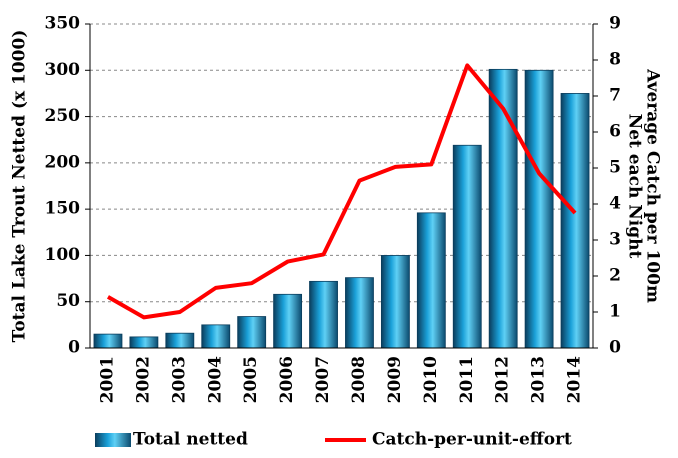 Image resolution: width=678 pixels, height=458 pixels. Describe the element at coordinates (615, 204) in the screenshot. I see `y2-tick-label: 4` at that location.